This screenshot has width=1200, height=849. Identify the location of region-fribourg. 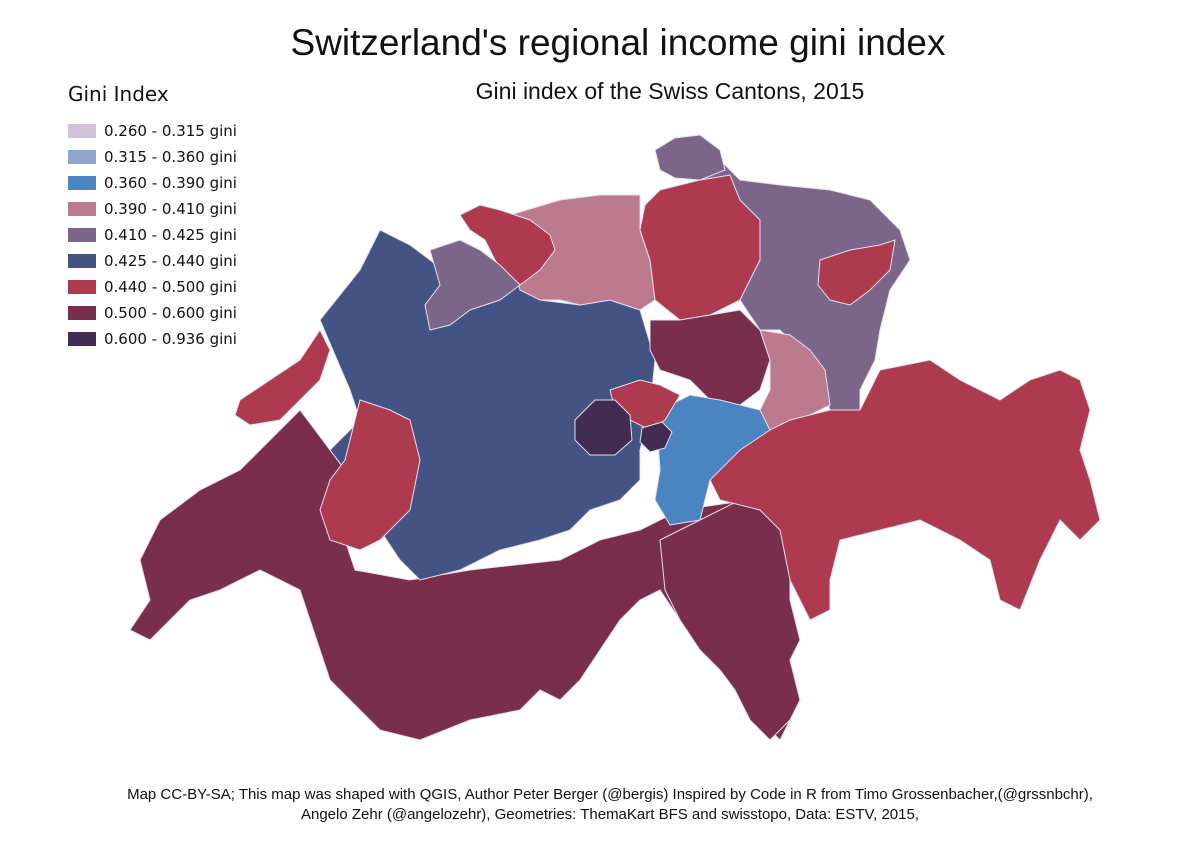
(370, 475).